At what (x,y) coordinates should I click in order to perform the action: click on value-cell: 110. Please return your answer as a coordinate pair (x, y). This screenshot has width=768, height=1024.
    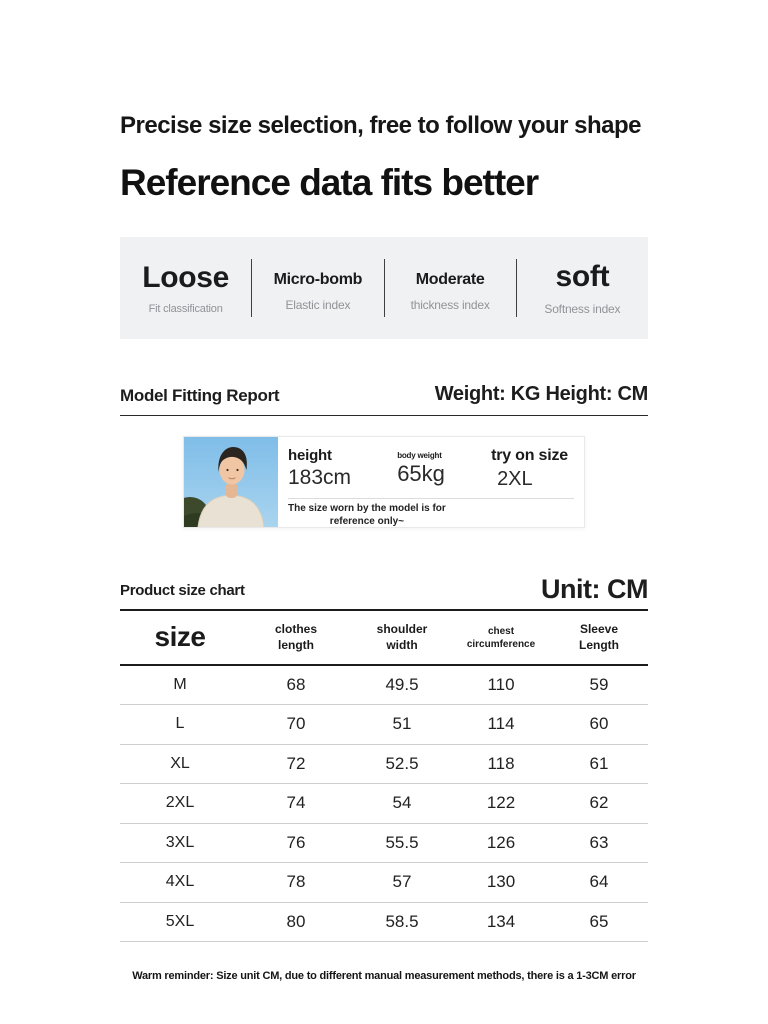
    Looking at the image, I should click on (501, 684).